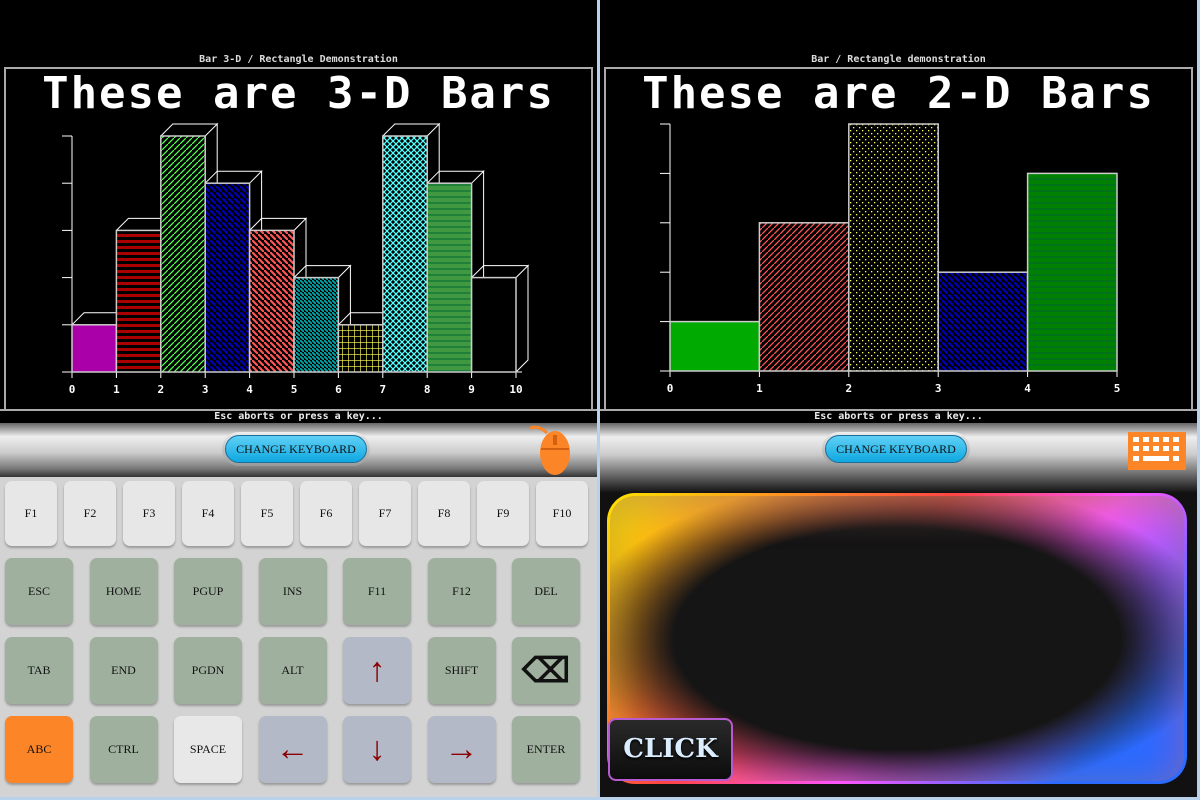  I want to click on key-f1: F1, so click(31, 513).